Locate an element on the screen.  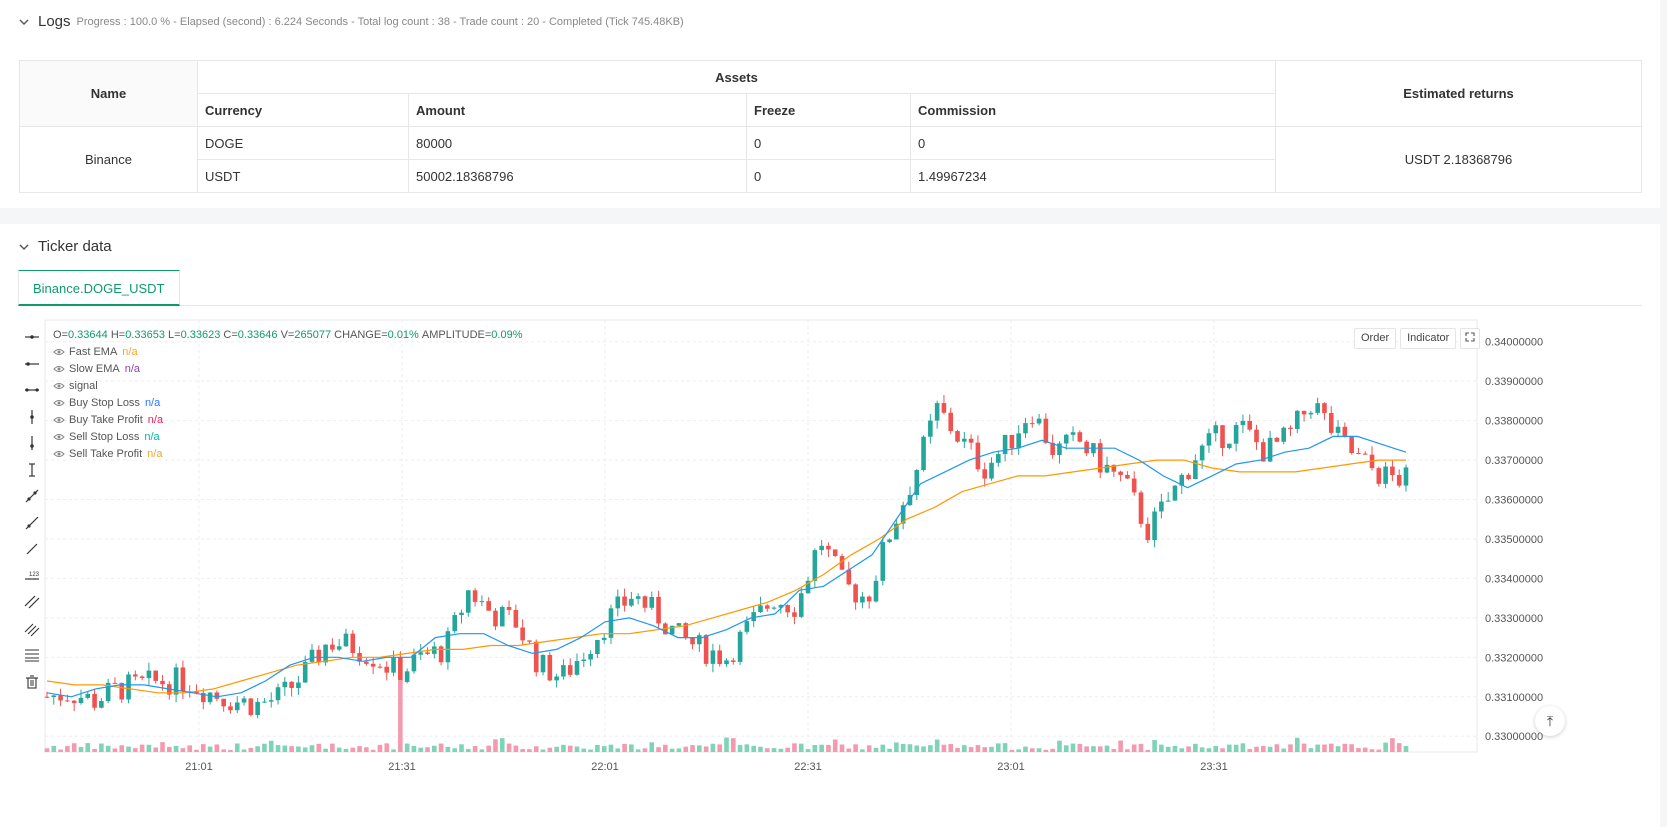
trend-line-icon is located at coordinates (32, 496).